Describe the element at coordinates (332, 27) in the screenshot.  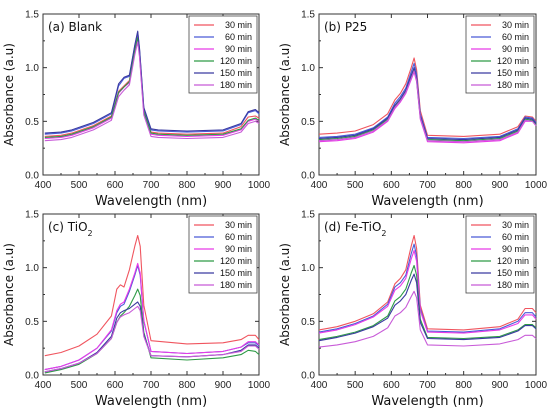
I see `panel-letter: (b)` at that location.